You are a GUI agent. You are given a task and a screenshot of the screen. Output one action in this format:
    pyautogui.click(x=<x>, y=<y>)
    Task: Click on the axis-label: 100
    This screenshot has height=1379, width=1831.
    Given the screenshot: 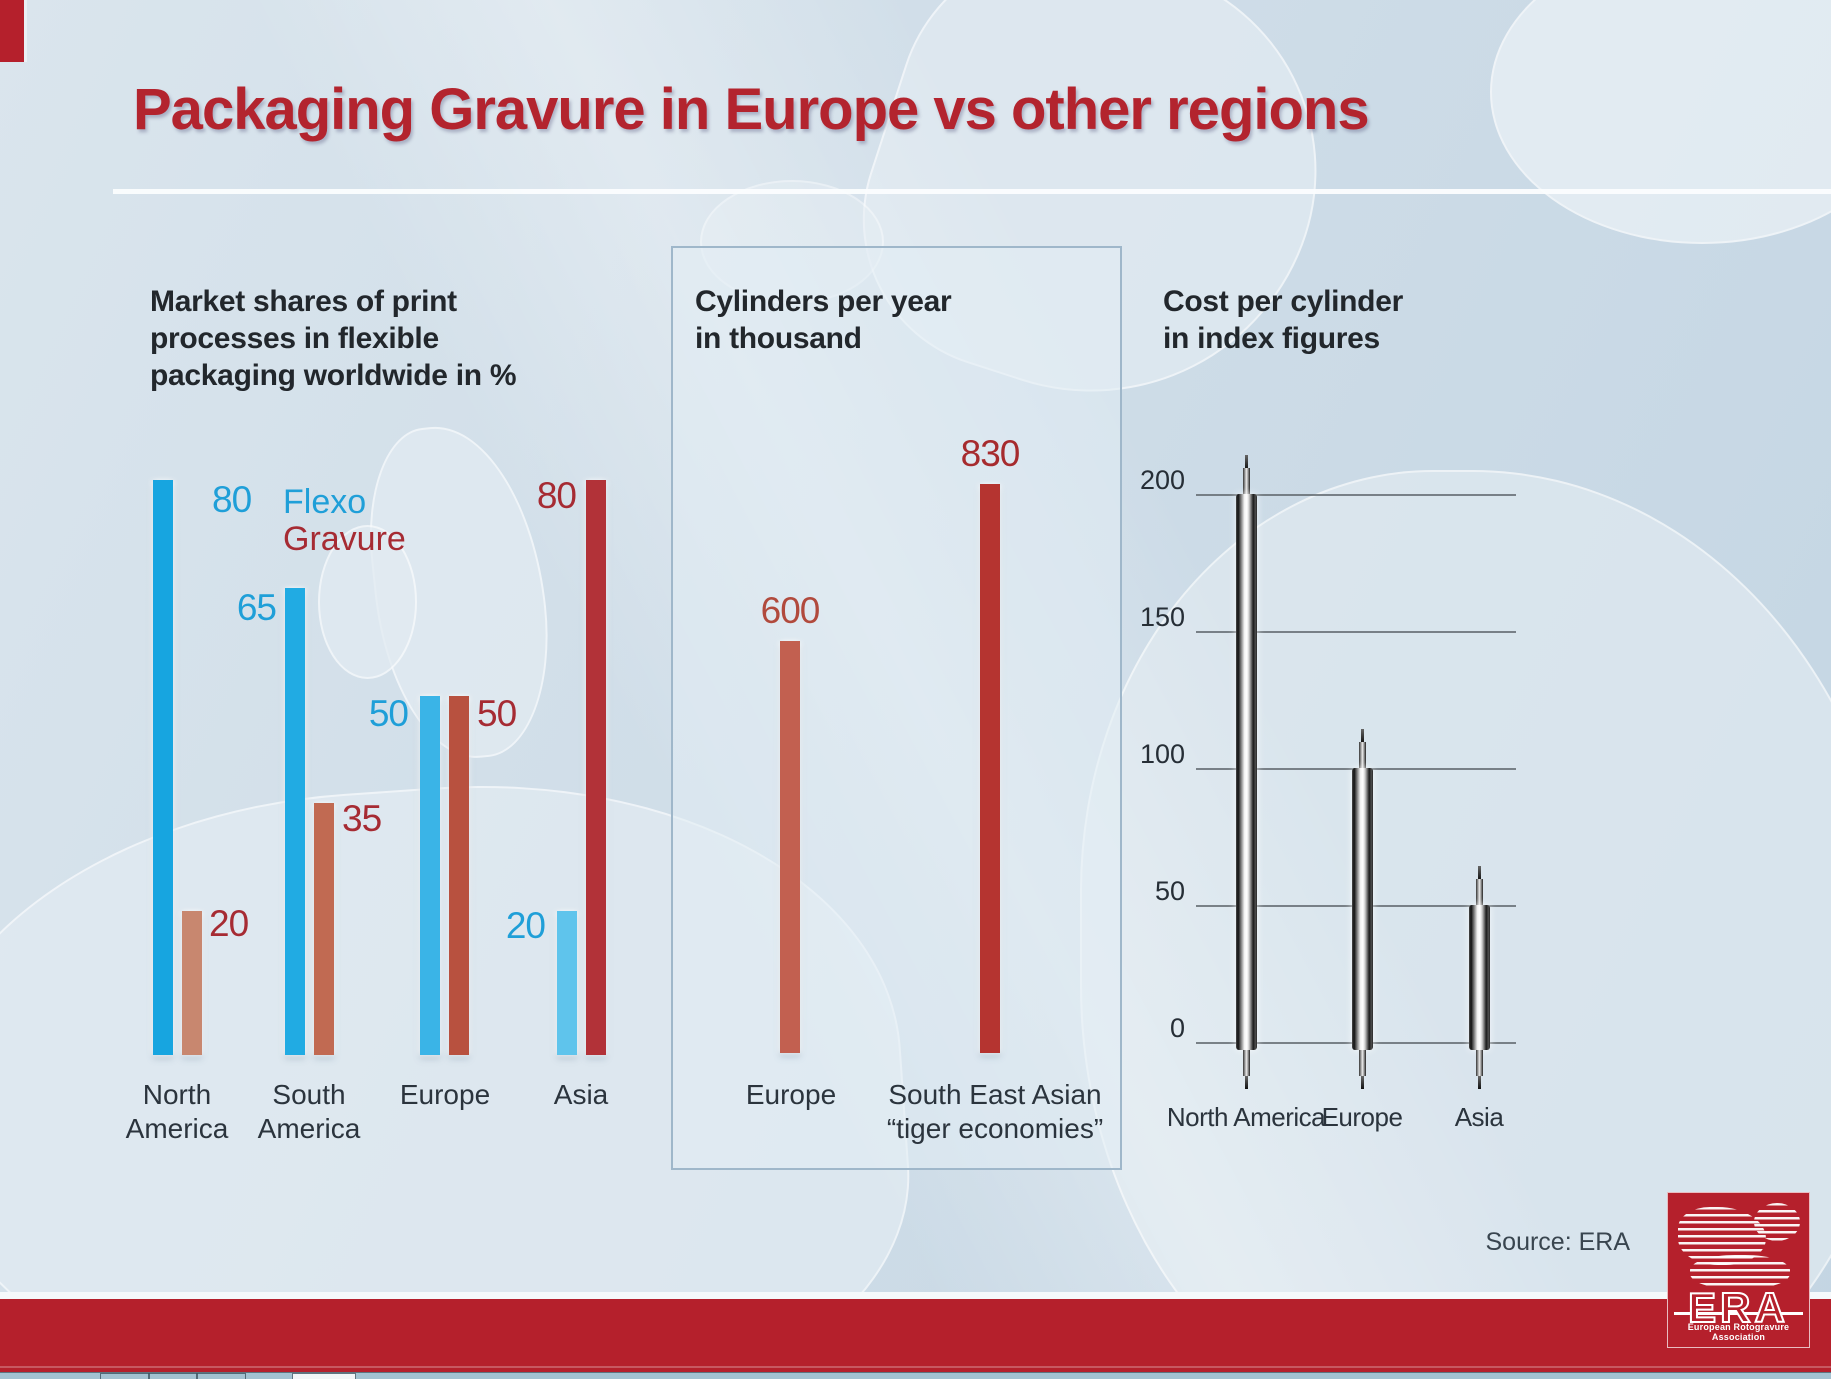 What is the action you would take?
    pyautogui.click(x=1162, y=754)
    